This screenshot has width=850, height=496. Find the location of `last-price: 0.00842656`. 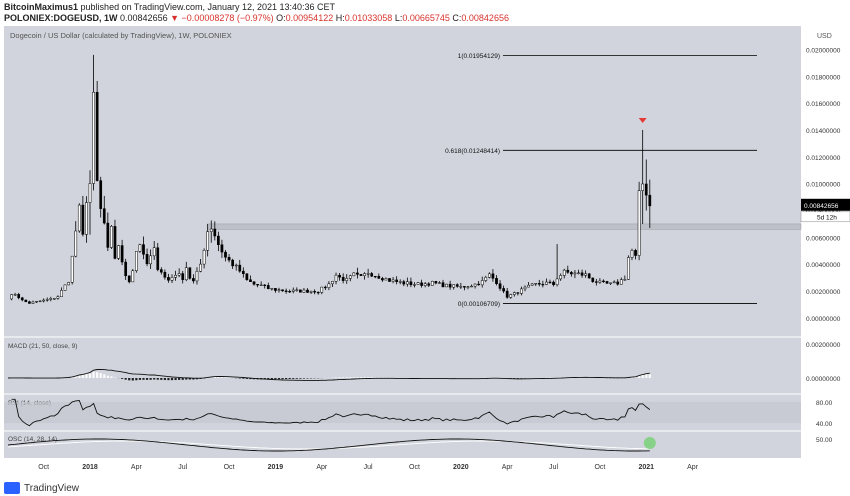

last-price: 0.00842656 is located at coordinates (144, 18).